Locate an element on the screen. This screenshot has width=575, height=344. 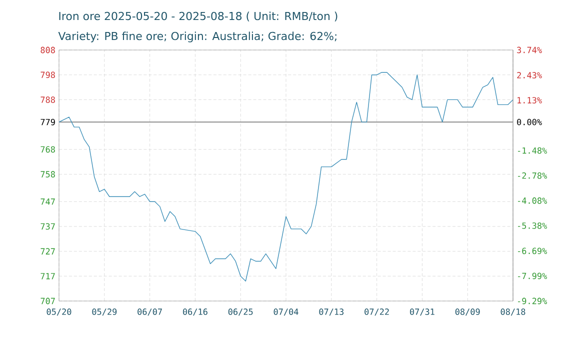
y-tick-label: 779 is located at coordinates (47, 122).